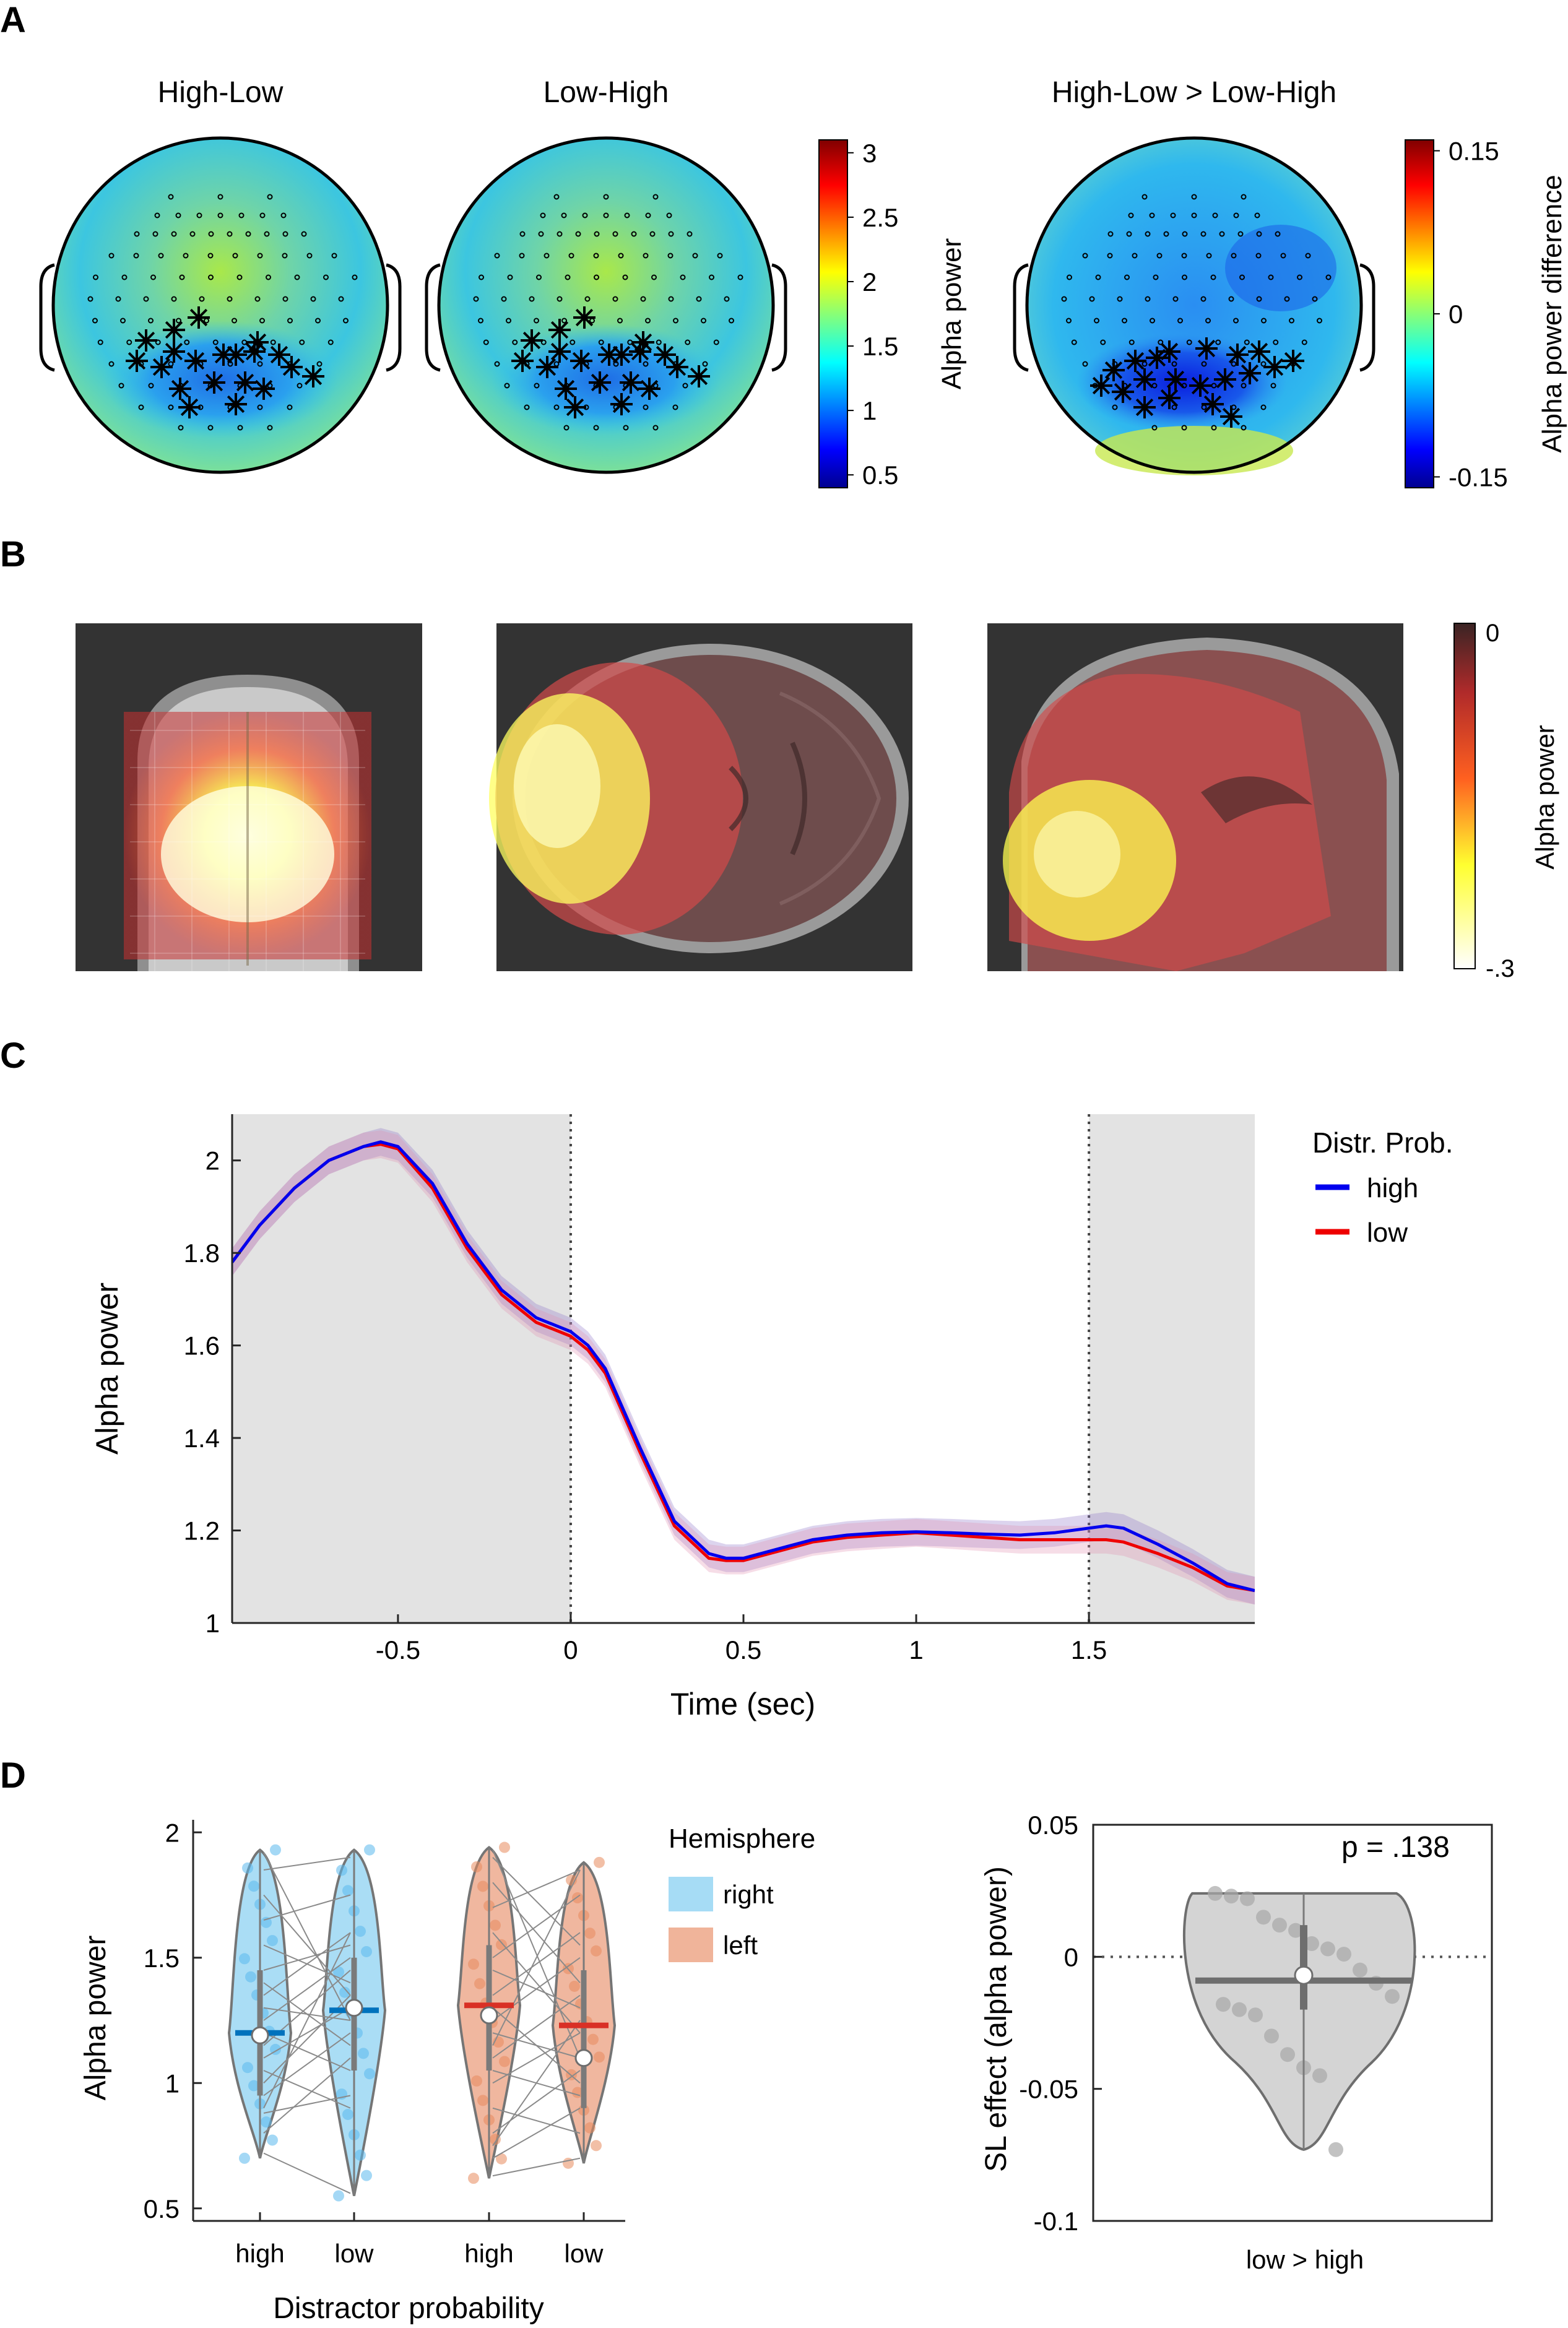  What do you see at coordinates (13, 554) in the screenshot?
I see `panel-letter-b: B` at bounding box center [13, 554].